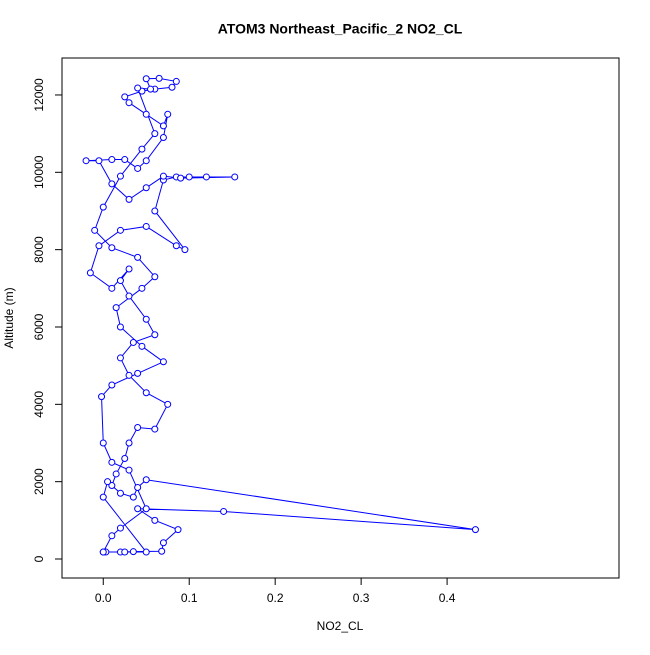  What do you see at coordinates (39, 481) in the screenshot?
I see `y-tick-label: 2000` at bounding box center [39, 481].